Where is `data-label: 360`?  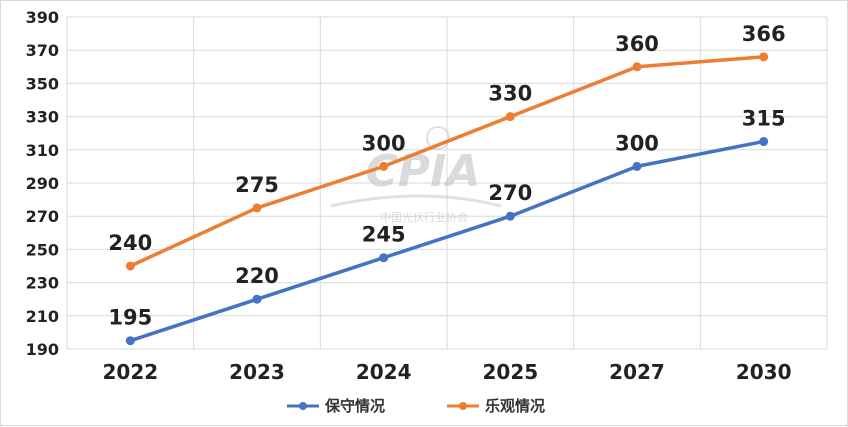
data-label: 360 is located at coordinates (637, 44).